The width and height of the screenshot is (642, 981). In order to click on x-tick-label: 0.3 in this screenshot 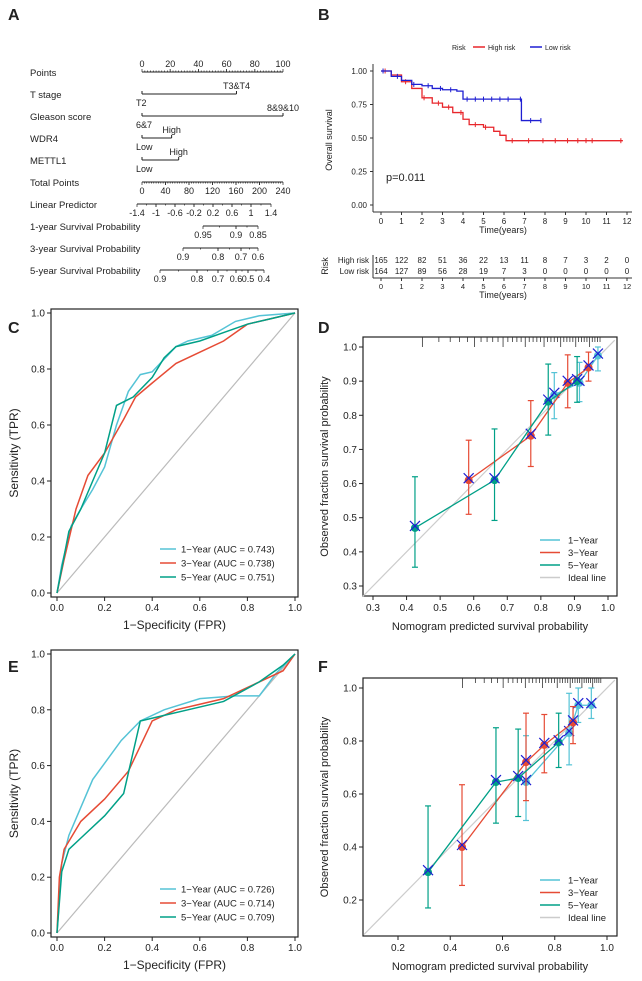, I will do `click(373, 608)`.